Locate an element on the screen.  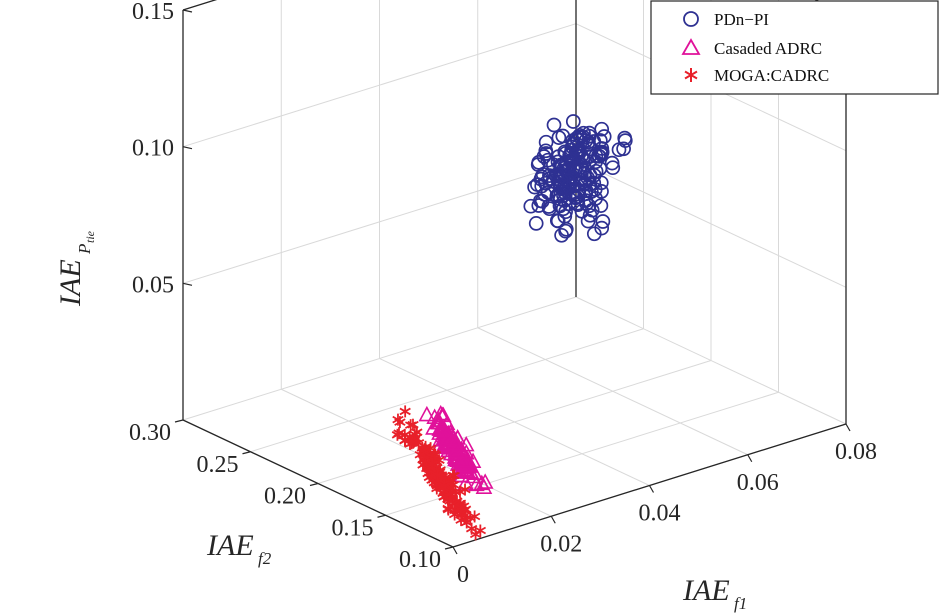
z-axis-label: IAE P tie is located at coordinates (75, 268).